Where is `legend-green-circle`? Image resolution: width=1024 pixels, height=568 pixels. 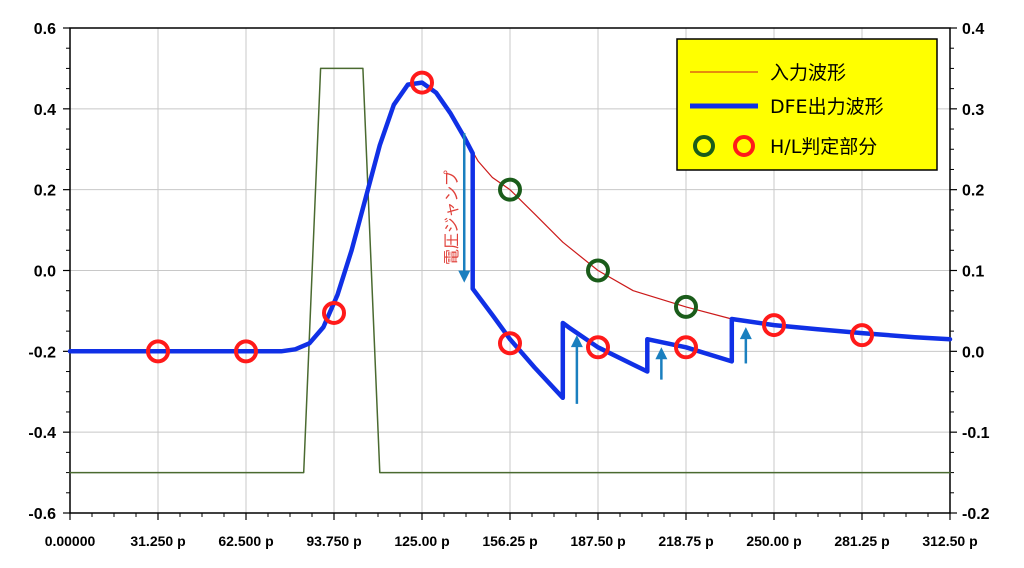
legend-green-circle is located at coordinates (704, 146).